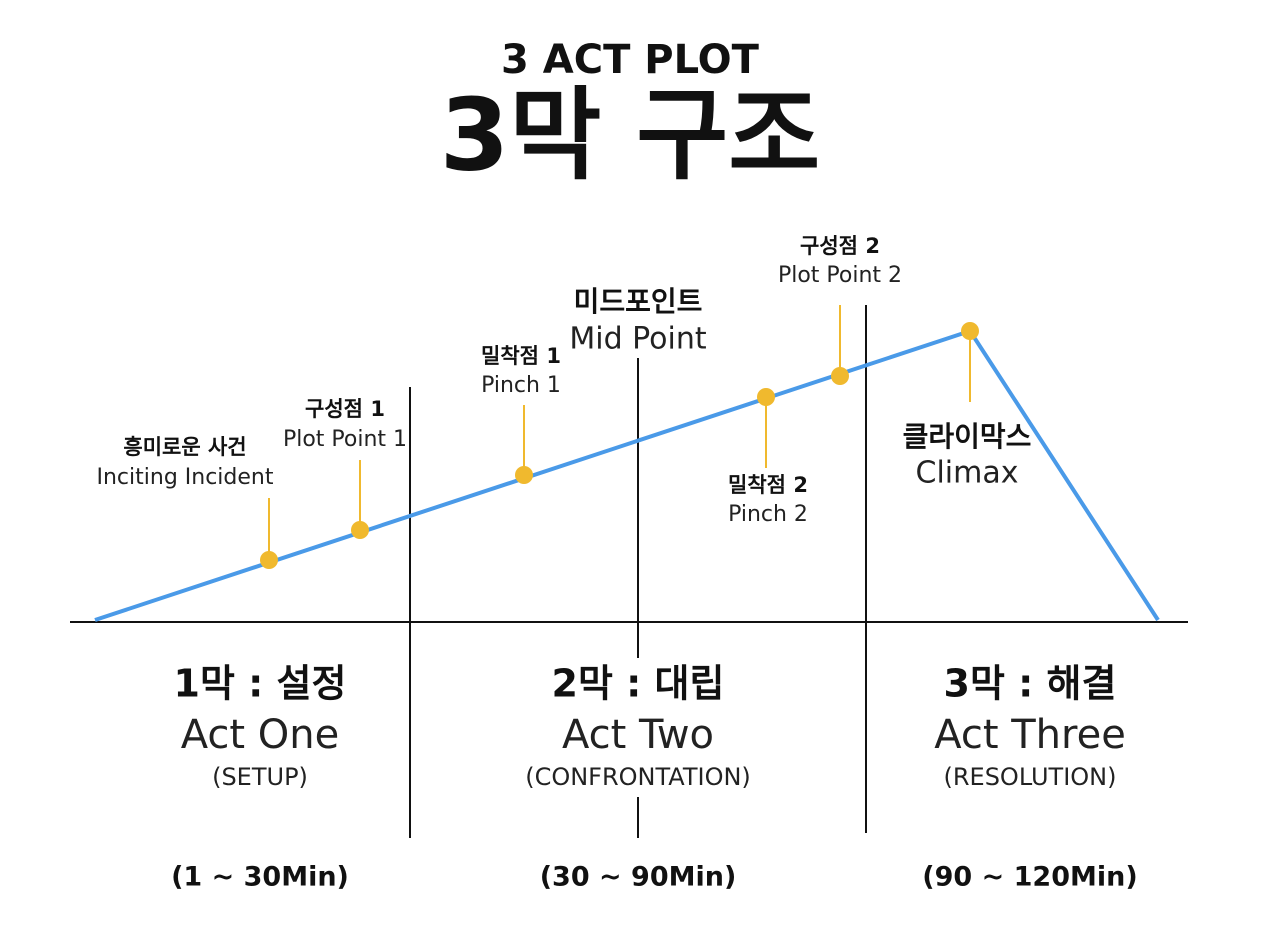 This screenshot has width=1280, height=950. What do you see at coordinates (638, 735) in the screenshot?
I see `act-name: Act Two` at bounding box center [638, 735].